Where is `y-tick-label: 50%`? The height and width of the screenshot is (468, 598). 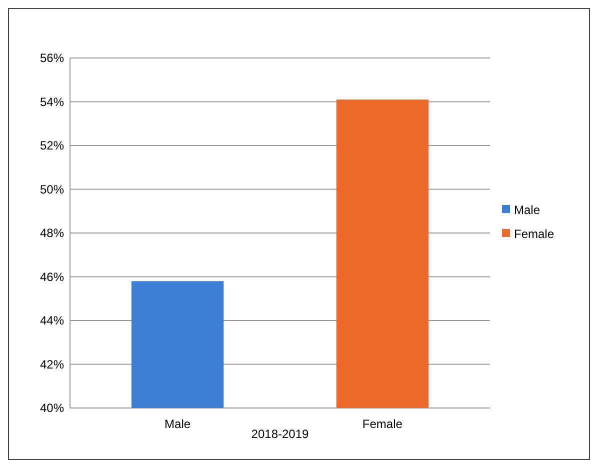 y-tick-label: 50% is located at coordinates (52, 189).